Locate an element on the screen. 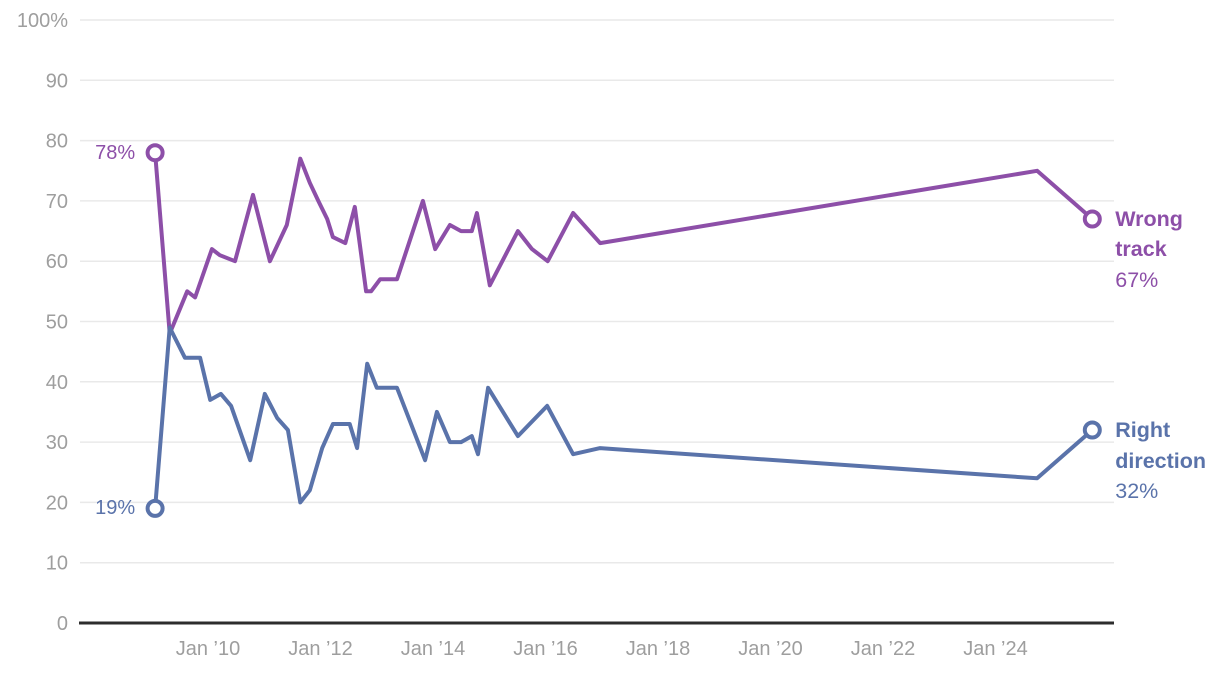 Image resolution: width=1220 pixels, height=674 pixels. y-tick-label: 20 is located at coordinates (57, 503).